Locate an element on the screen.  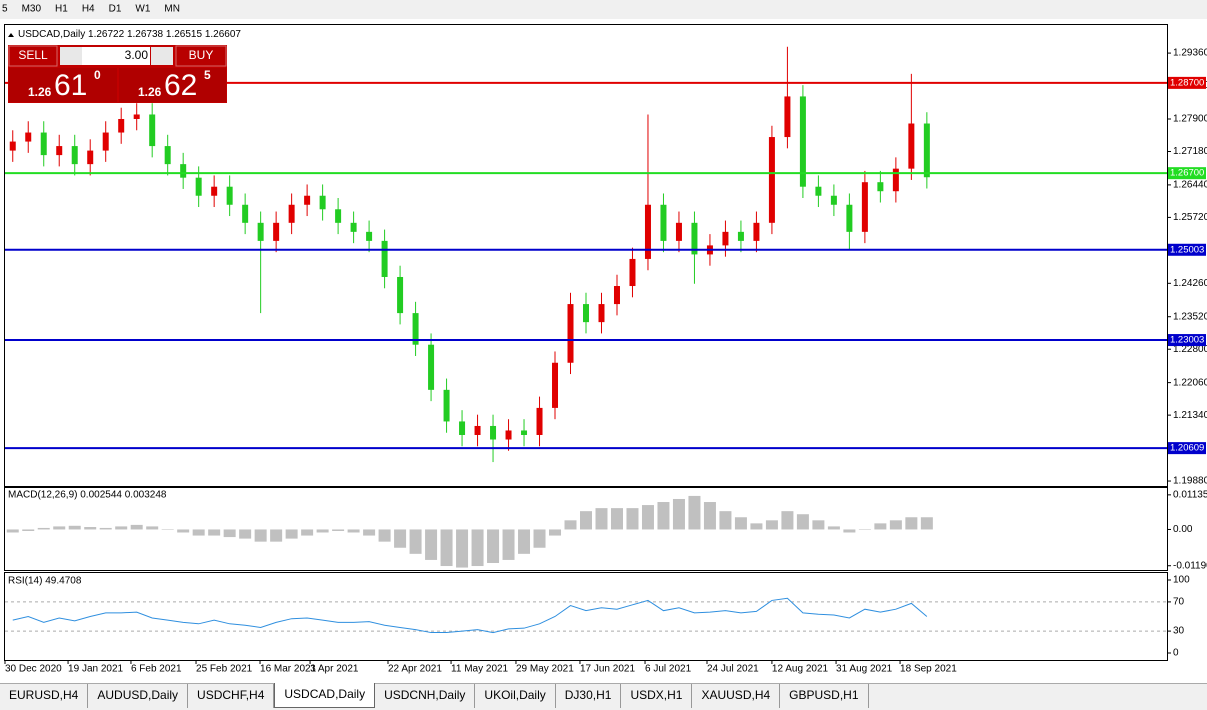
sell-button is located at coordinates (33, 56).